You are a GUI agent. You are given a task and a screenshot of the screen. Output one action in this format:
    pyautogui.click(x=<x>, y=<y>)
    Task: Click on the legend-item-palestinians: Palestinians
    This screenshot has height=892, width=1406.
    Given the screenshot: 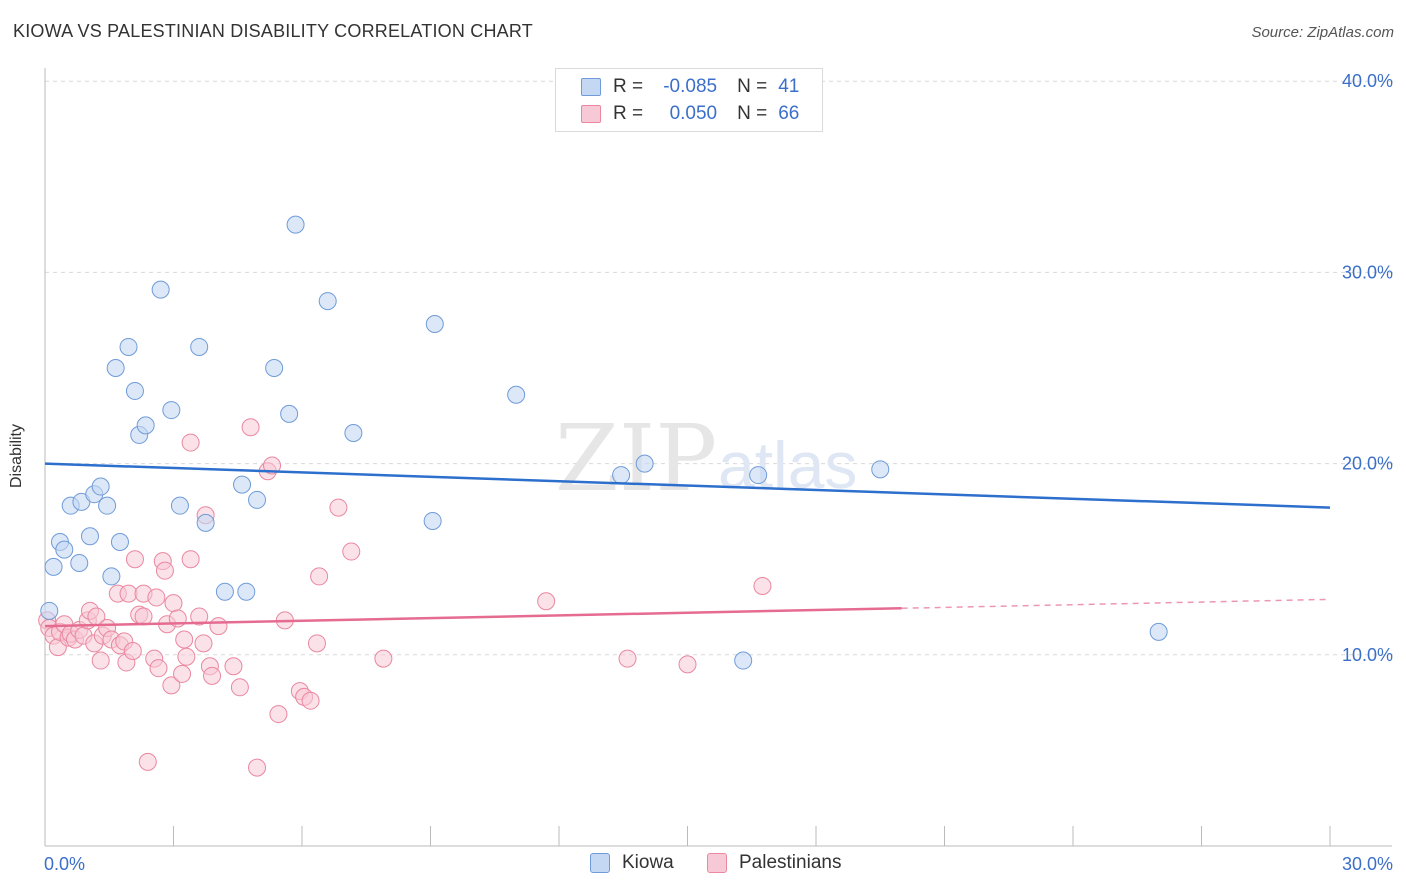 What is the action you would take?
    pyautogui.click(x=774, y=863)
    